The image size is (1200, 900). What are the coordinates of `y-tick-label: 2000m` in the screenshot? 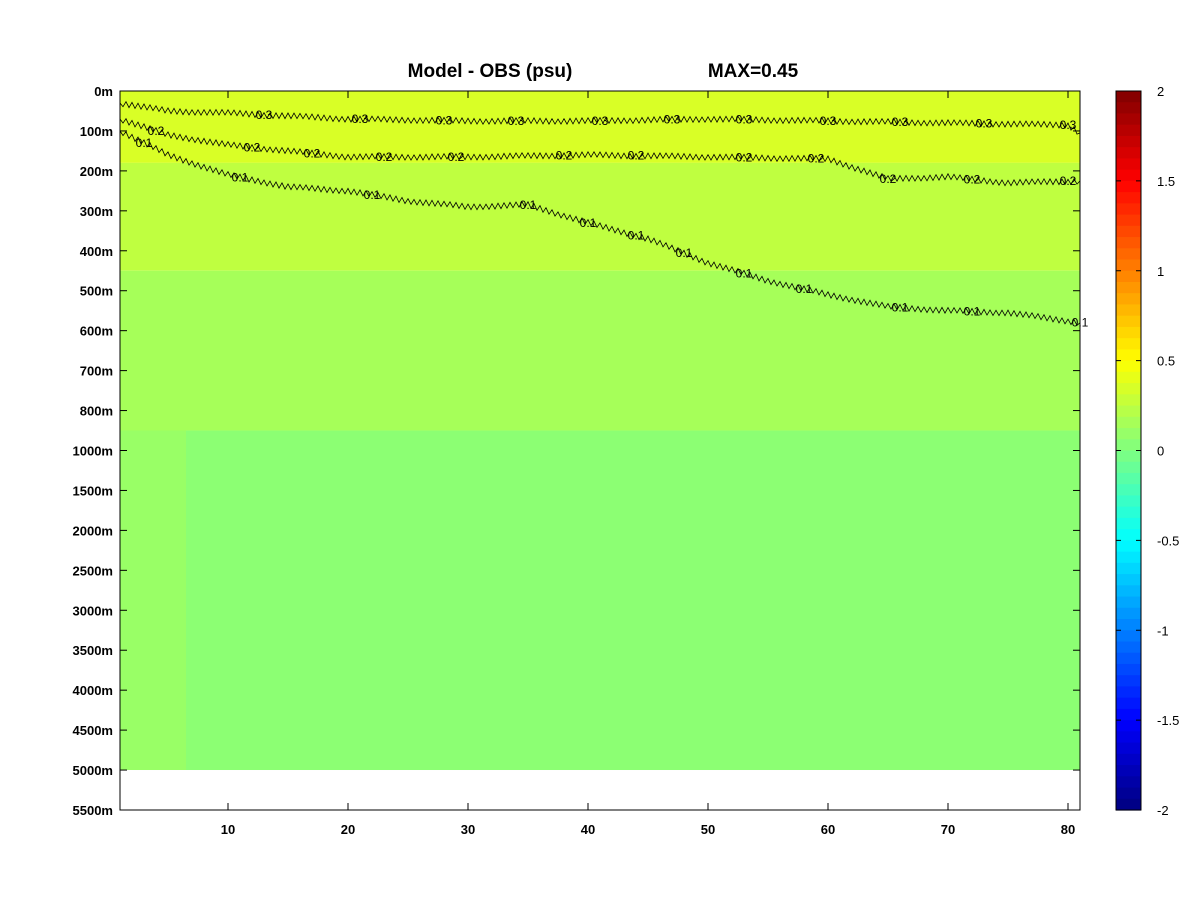 It's located at (93, 530).